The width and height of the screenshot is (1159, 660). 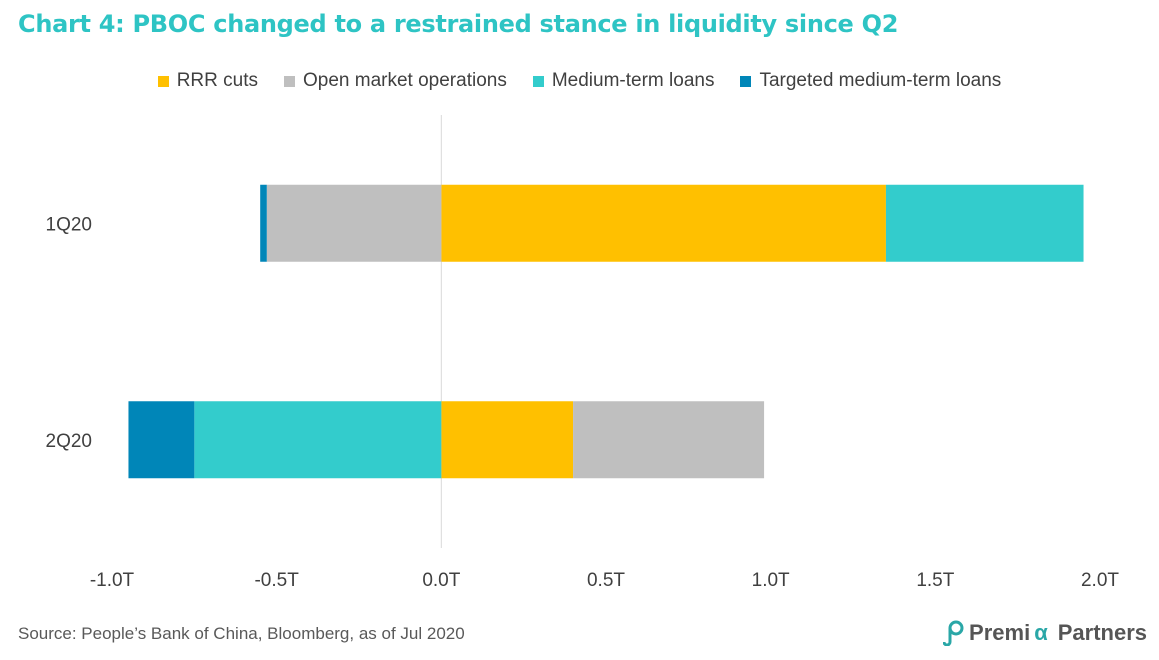 I want to click on legend-label: Targeted medium-term loans, so click(x=880, y=80).